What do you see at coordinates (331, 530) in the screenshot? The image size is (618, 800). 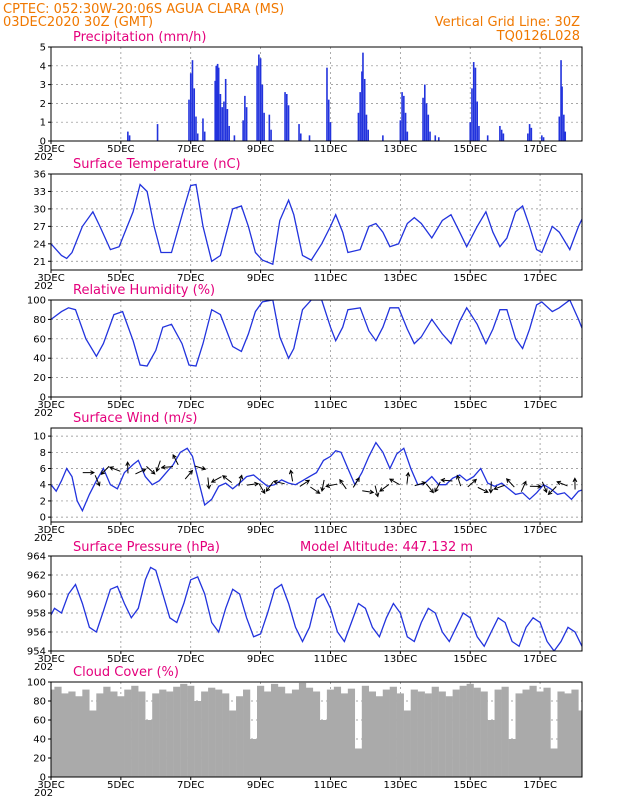 I see `wind-xtick-label: 11DEC` at bounding box center [331, 530].